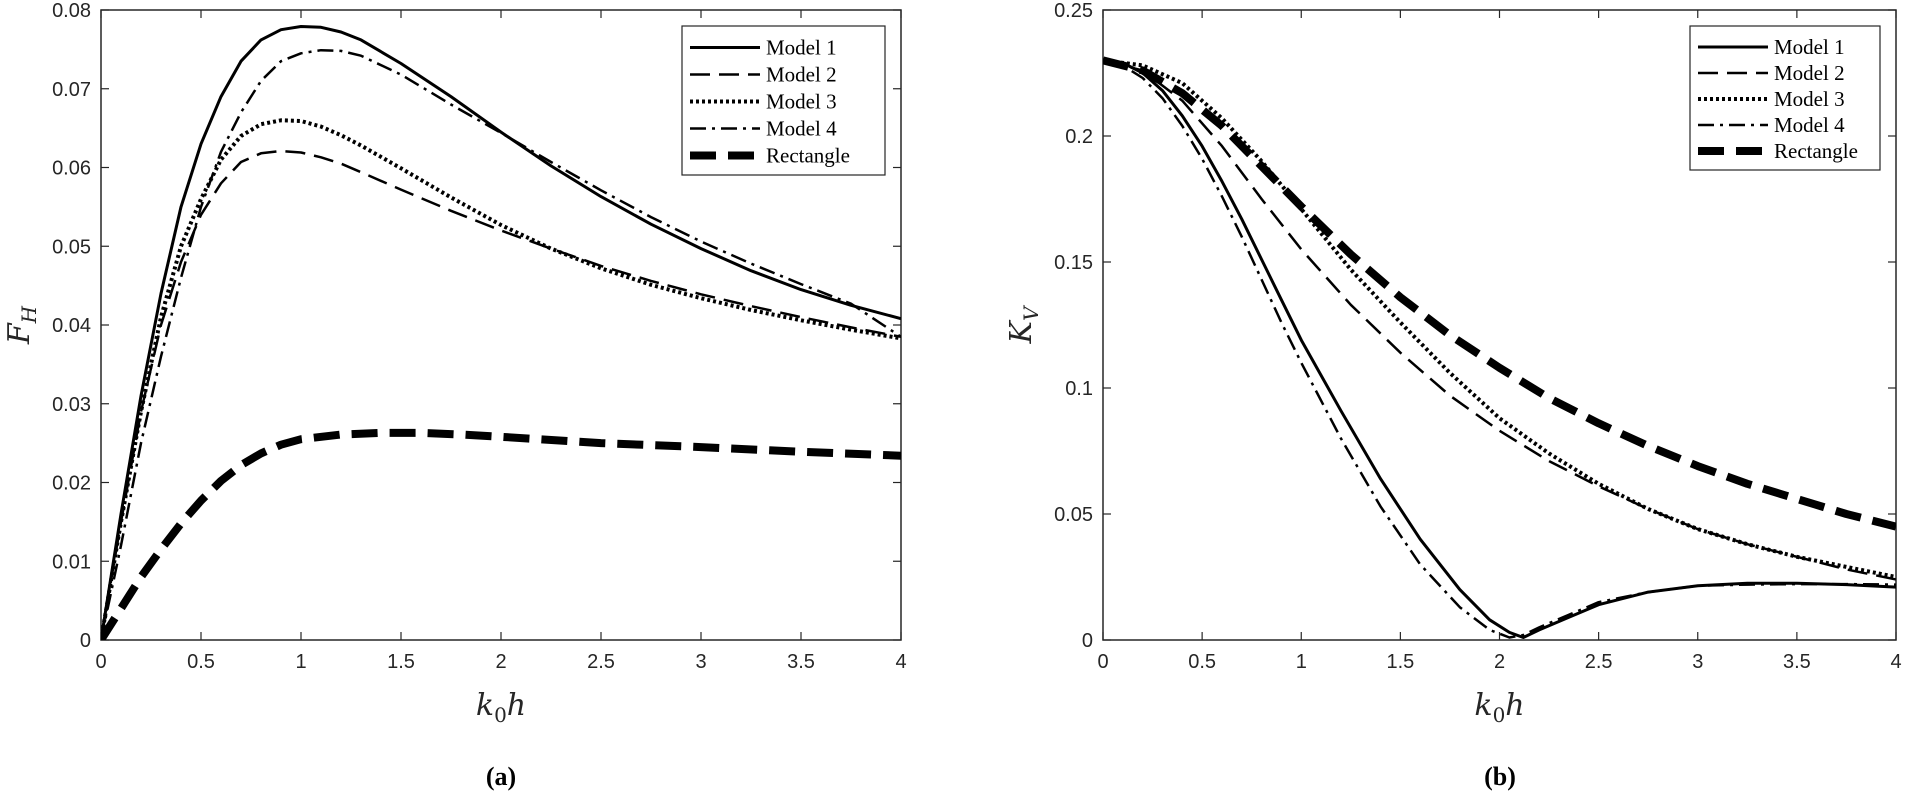 Image resolution: width=1905 pixels, height=793 pixels. Describe the element at coordinates (1500, 776) in the screenshot. I see `panel-caption: (b)` at that location.